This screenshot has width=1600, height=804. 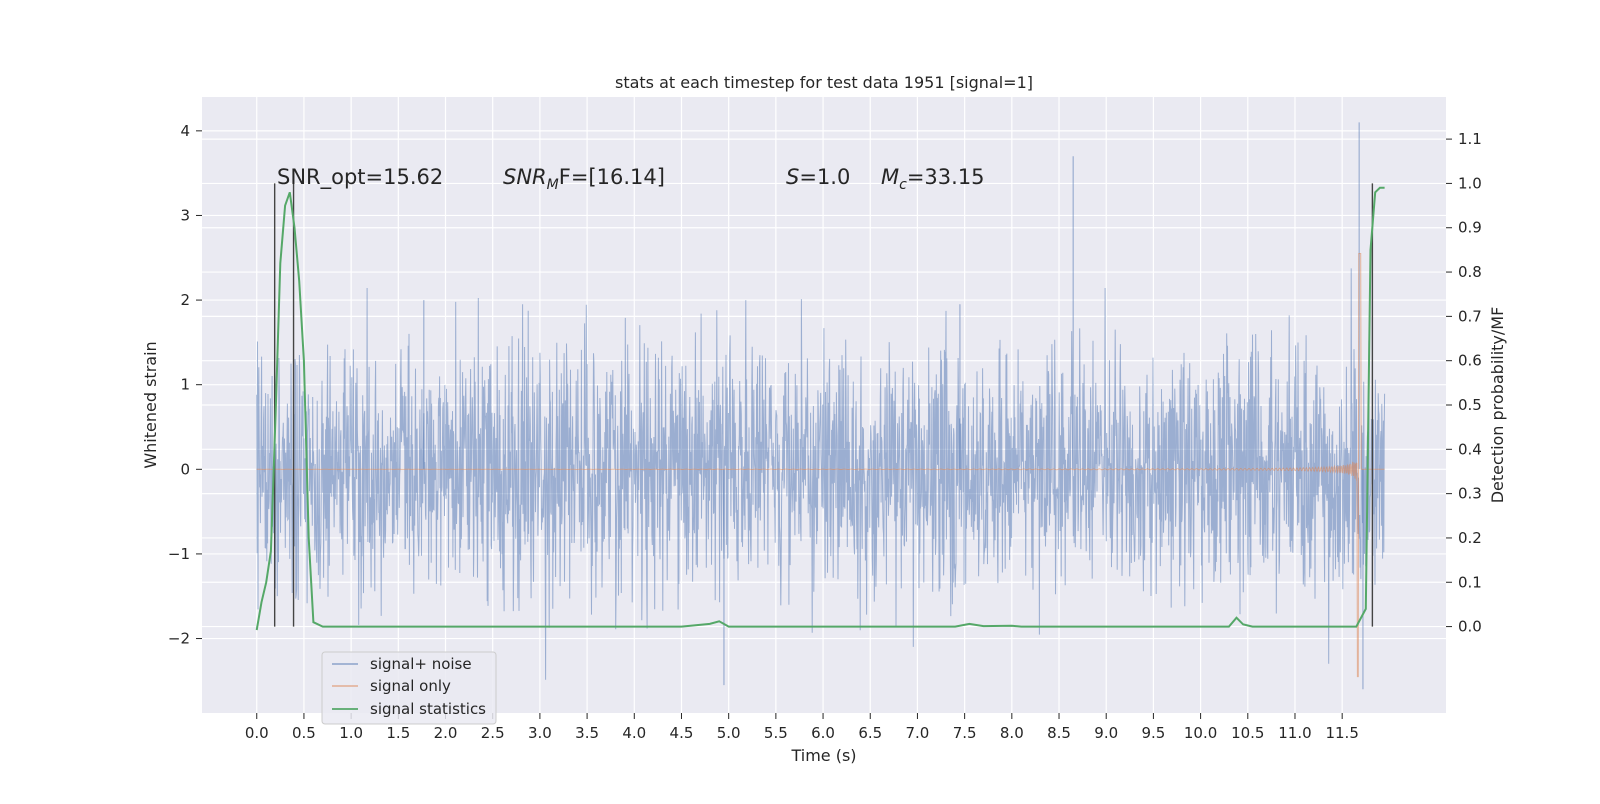 What do you see at coordinates (179, 639) in the screenshot?
I see `y-tick-label: −2` at bounding box center [179, 639].